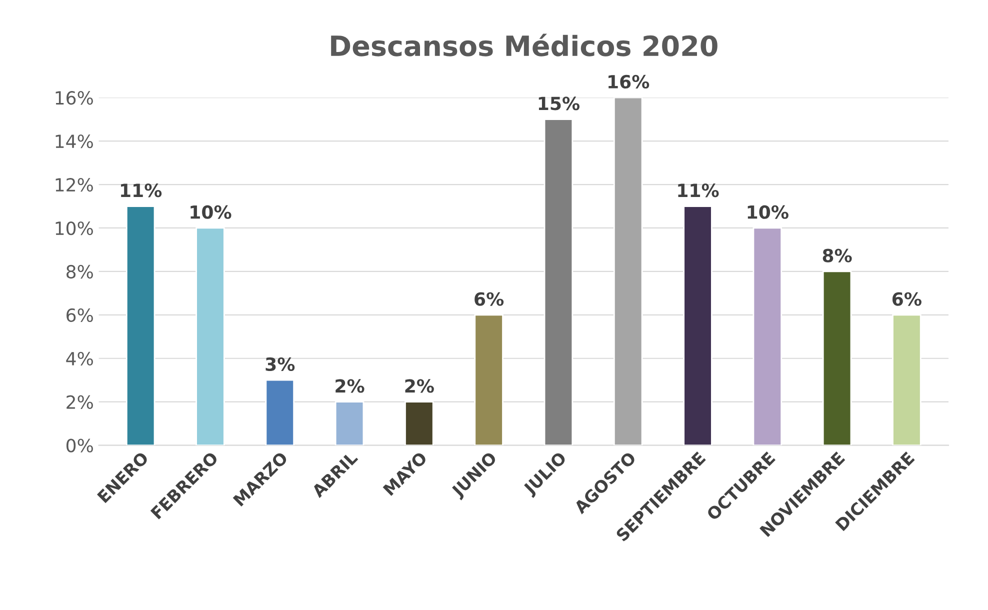 Image resolution: width=988 pixels, height=610 pixels. What do you see at coordinates (74, 98) in the screenshot?
I see `y-tick-label: 16%` at bounding box center [74, 98].